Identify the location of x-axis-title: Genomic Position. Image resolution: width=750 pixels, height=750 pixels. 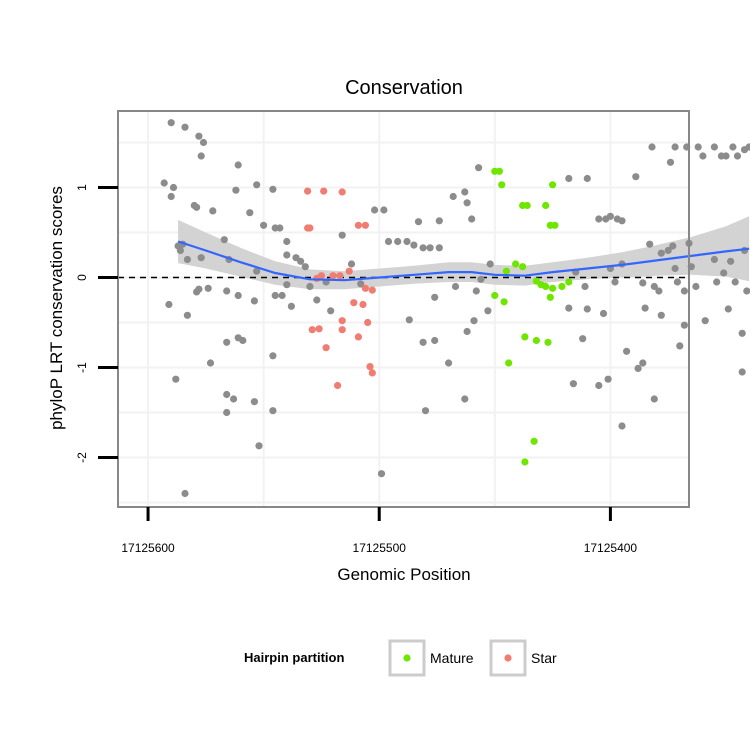
(403, 574).